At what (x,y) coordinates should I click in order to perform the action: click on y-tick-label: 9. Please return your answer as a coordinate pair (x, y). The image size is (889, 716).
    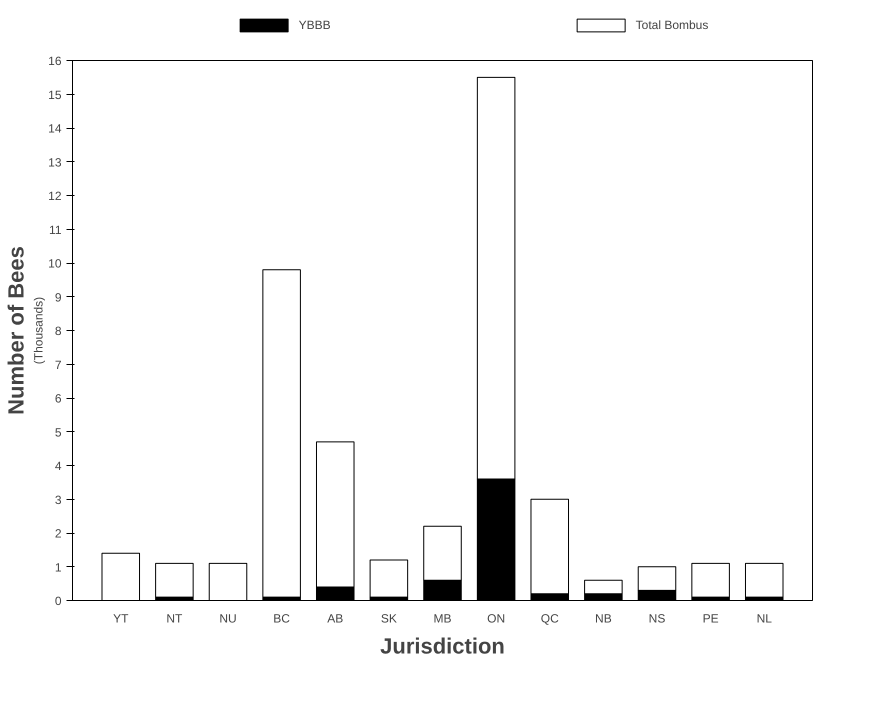
    Looking at the image, I should click on (58, 297).